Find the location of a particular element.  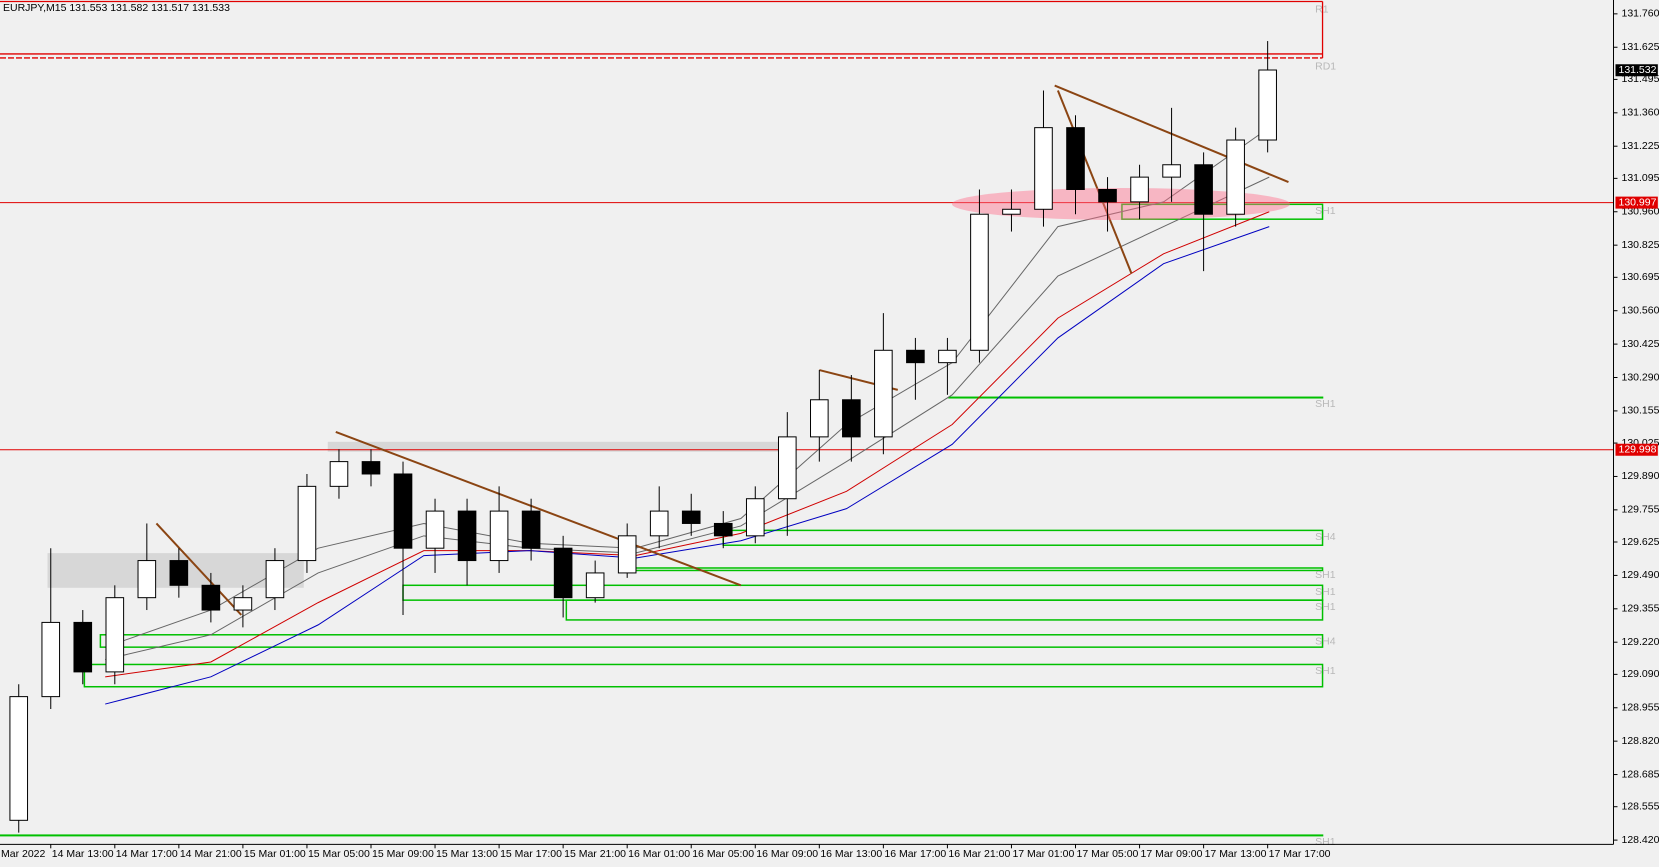

y-tick-label: 130.155 is located at coordinates (1640, 411).